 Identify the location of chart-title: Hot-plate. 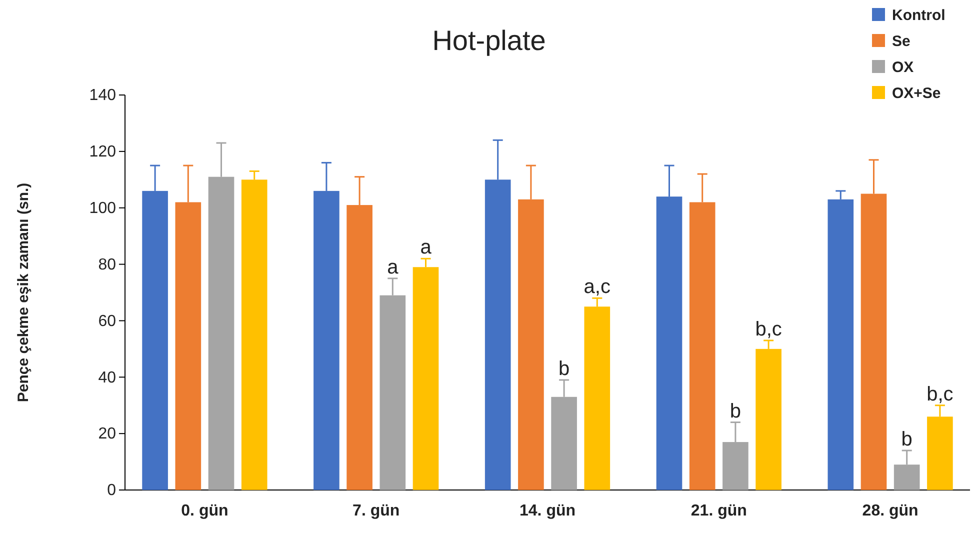
(489, 40).